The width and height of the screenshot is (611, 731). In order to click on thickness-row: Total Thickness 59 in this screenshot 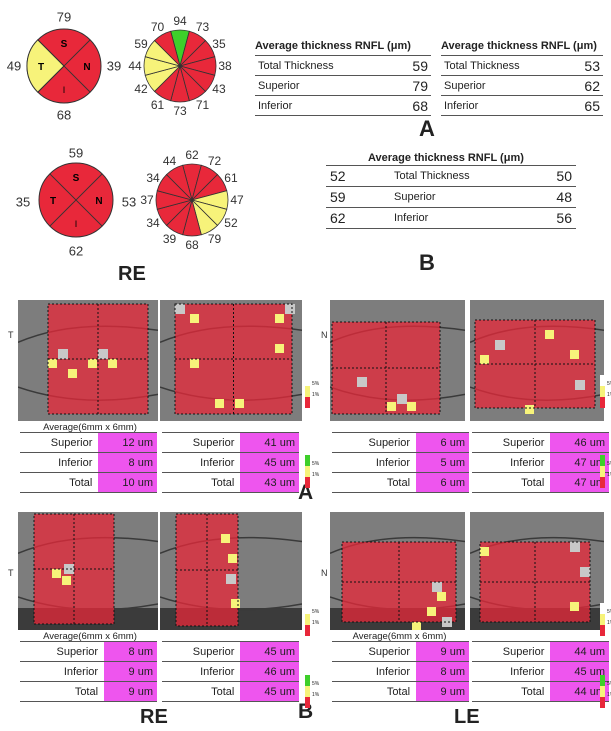, I will do `click(343, 65)`.